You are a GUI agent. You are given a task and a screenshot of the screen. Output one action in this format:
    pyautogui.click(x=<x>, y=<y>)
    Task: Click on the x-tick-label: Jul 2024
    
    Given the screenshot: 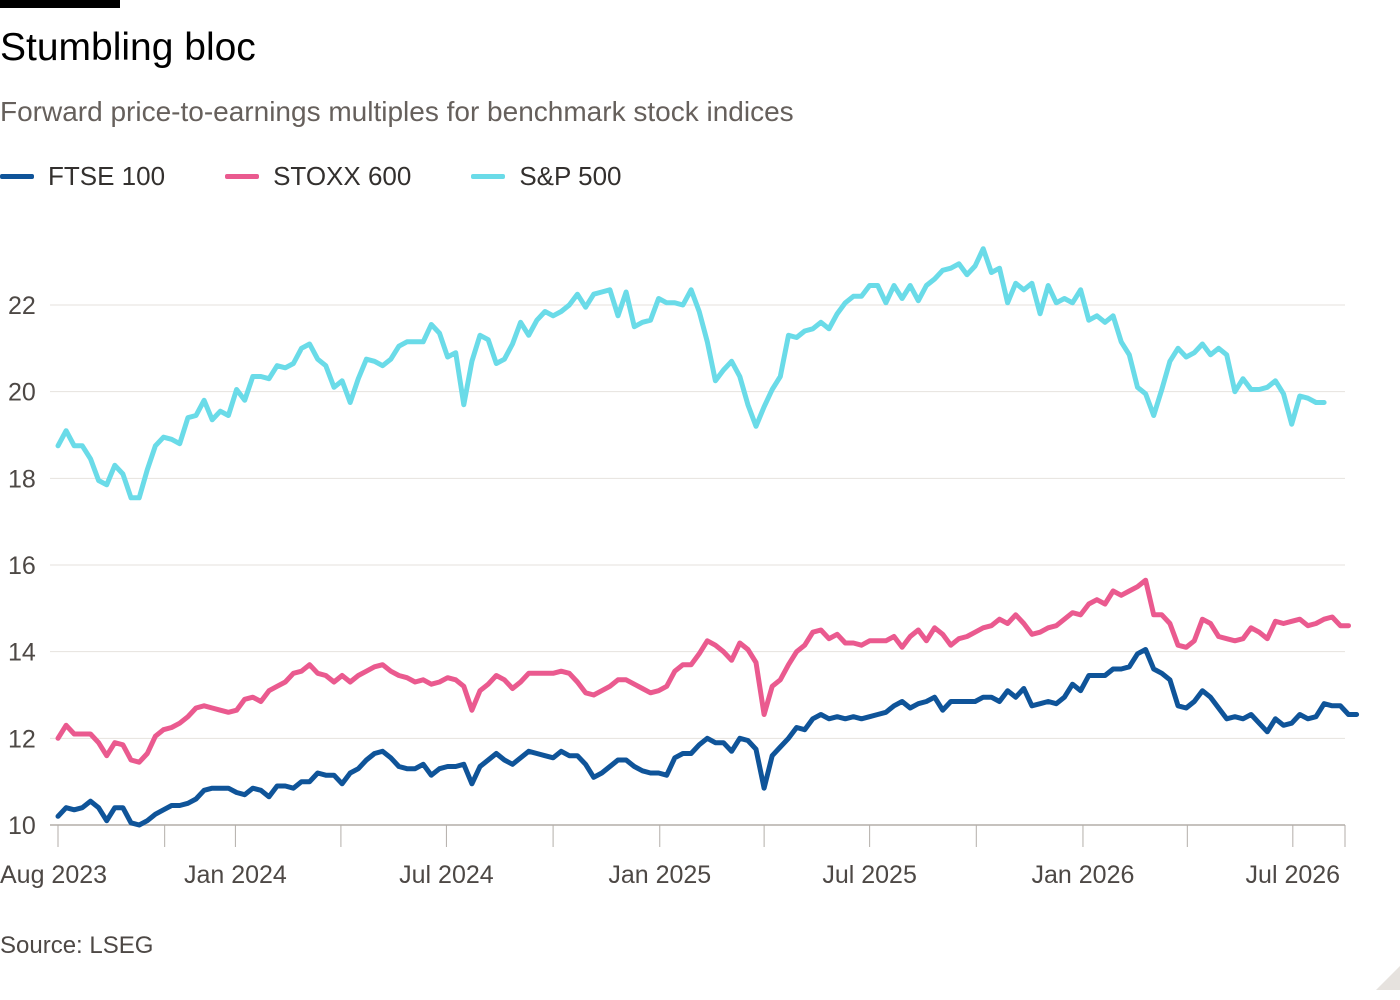 What is the action you would take?
    pyautogui.click(x=446, y=875)
    